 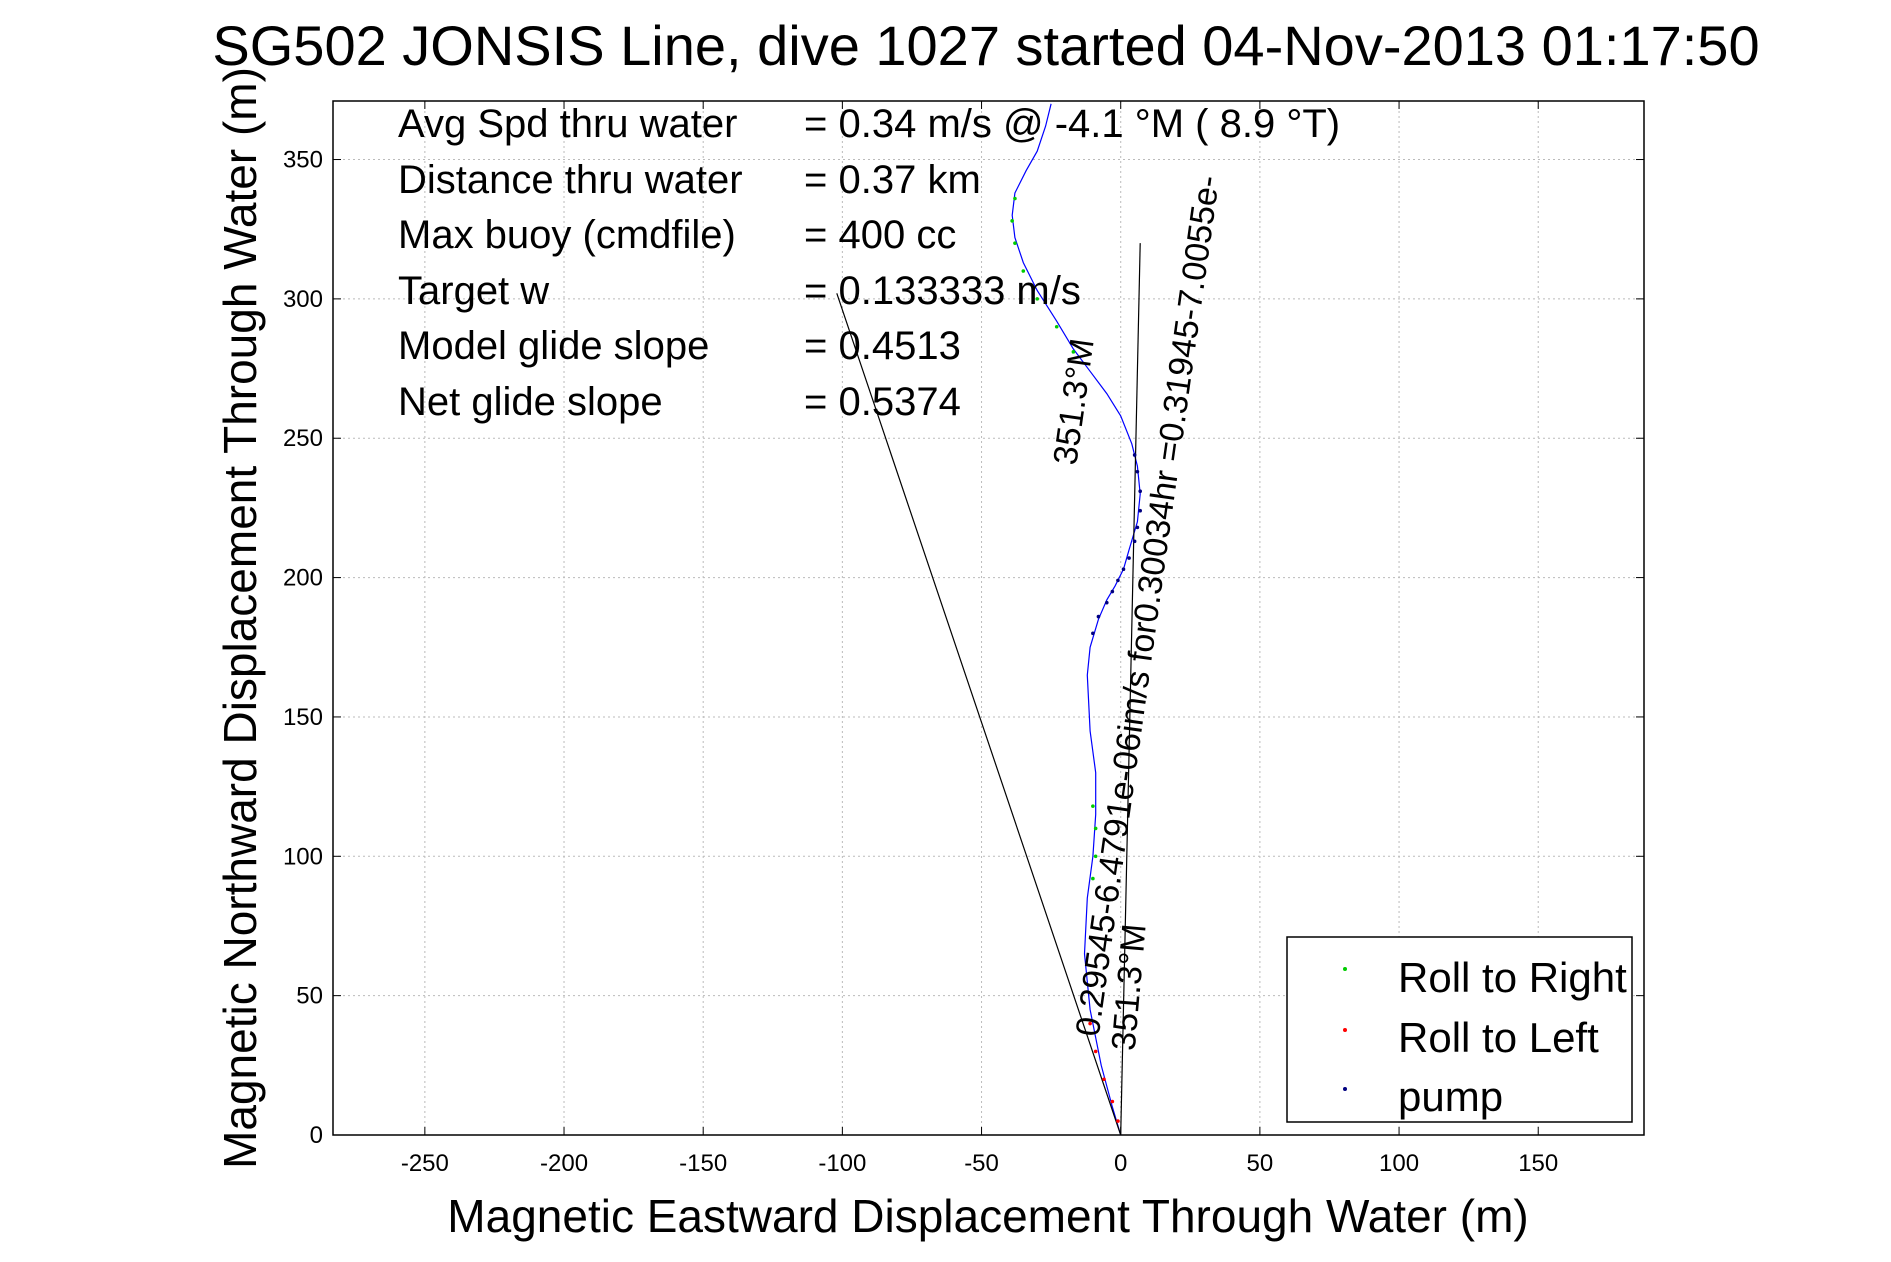 What do you see at coordinates (553, 346) in the screenshot?
I see `info-label-model-glide: Model glide slope` at bounding box center [553, 346].